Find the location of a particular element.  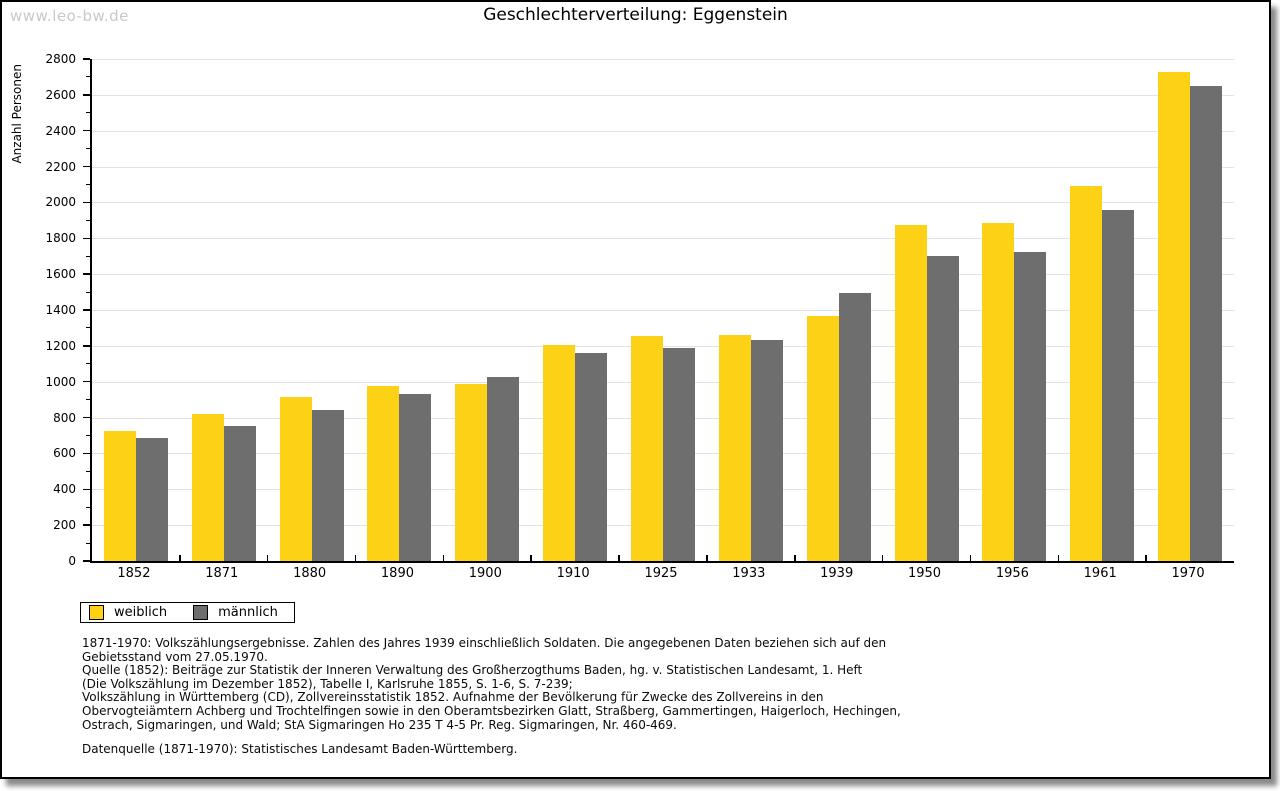

legend-swatch-weiblich is located at coordinates (96, 612).